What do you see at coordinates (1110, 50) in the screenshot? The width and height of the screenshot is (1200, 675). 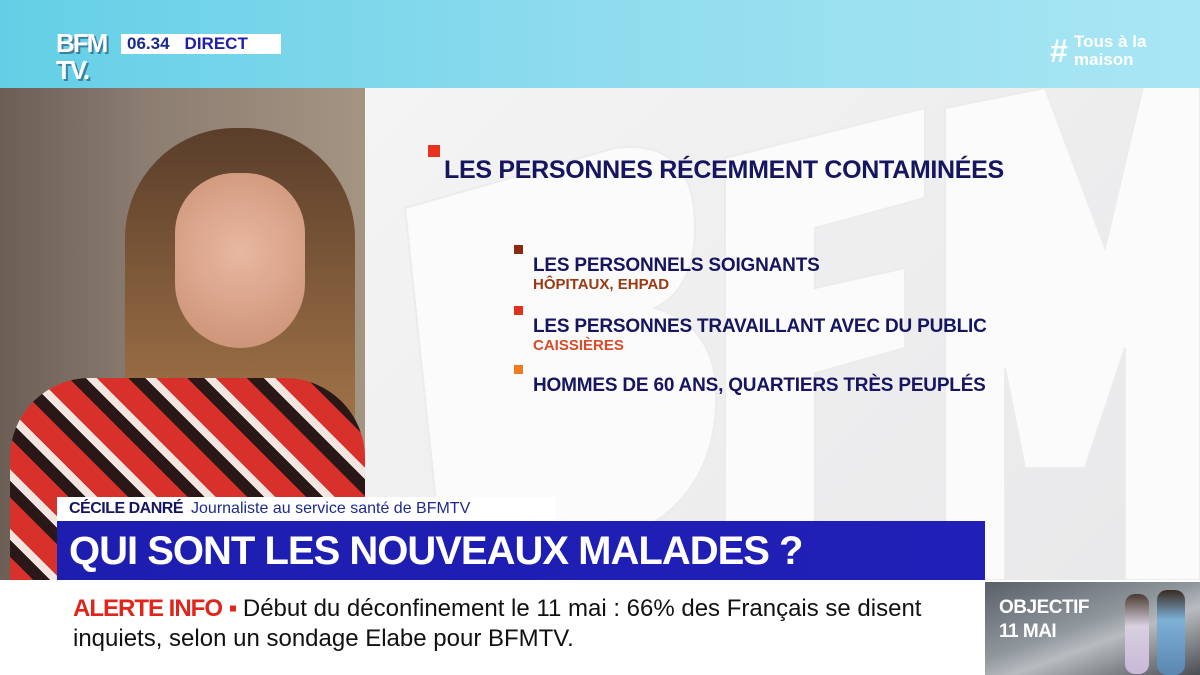 I see `hashtag-text: Tous à la maison` at bounding box center [1110, 50].